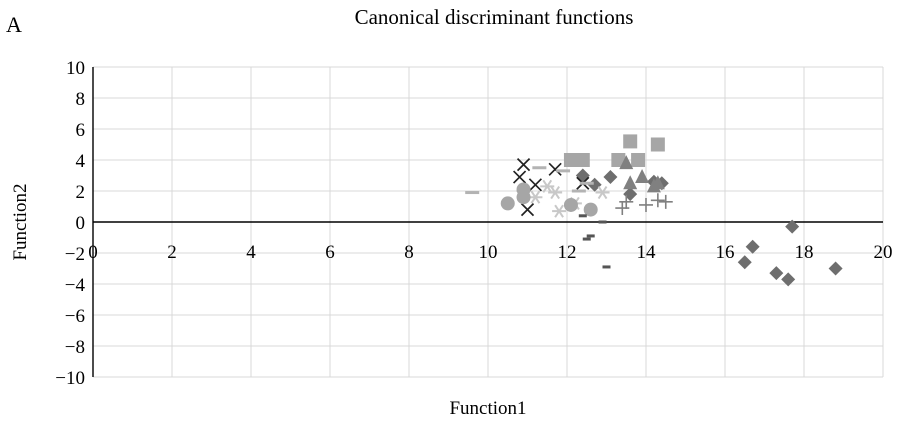 Image resolution: width=901 pixels, height=422 pixels. Describe the element at coordinates (14, 24) in the screenshot. I see `panel-label: A` at that location.